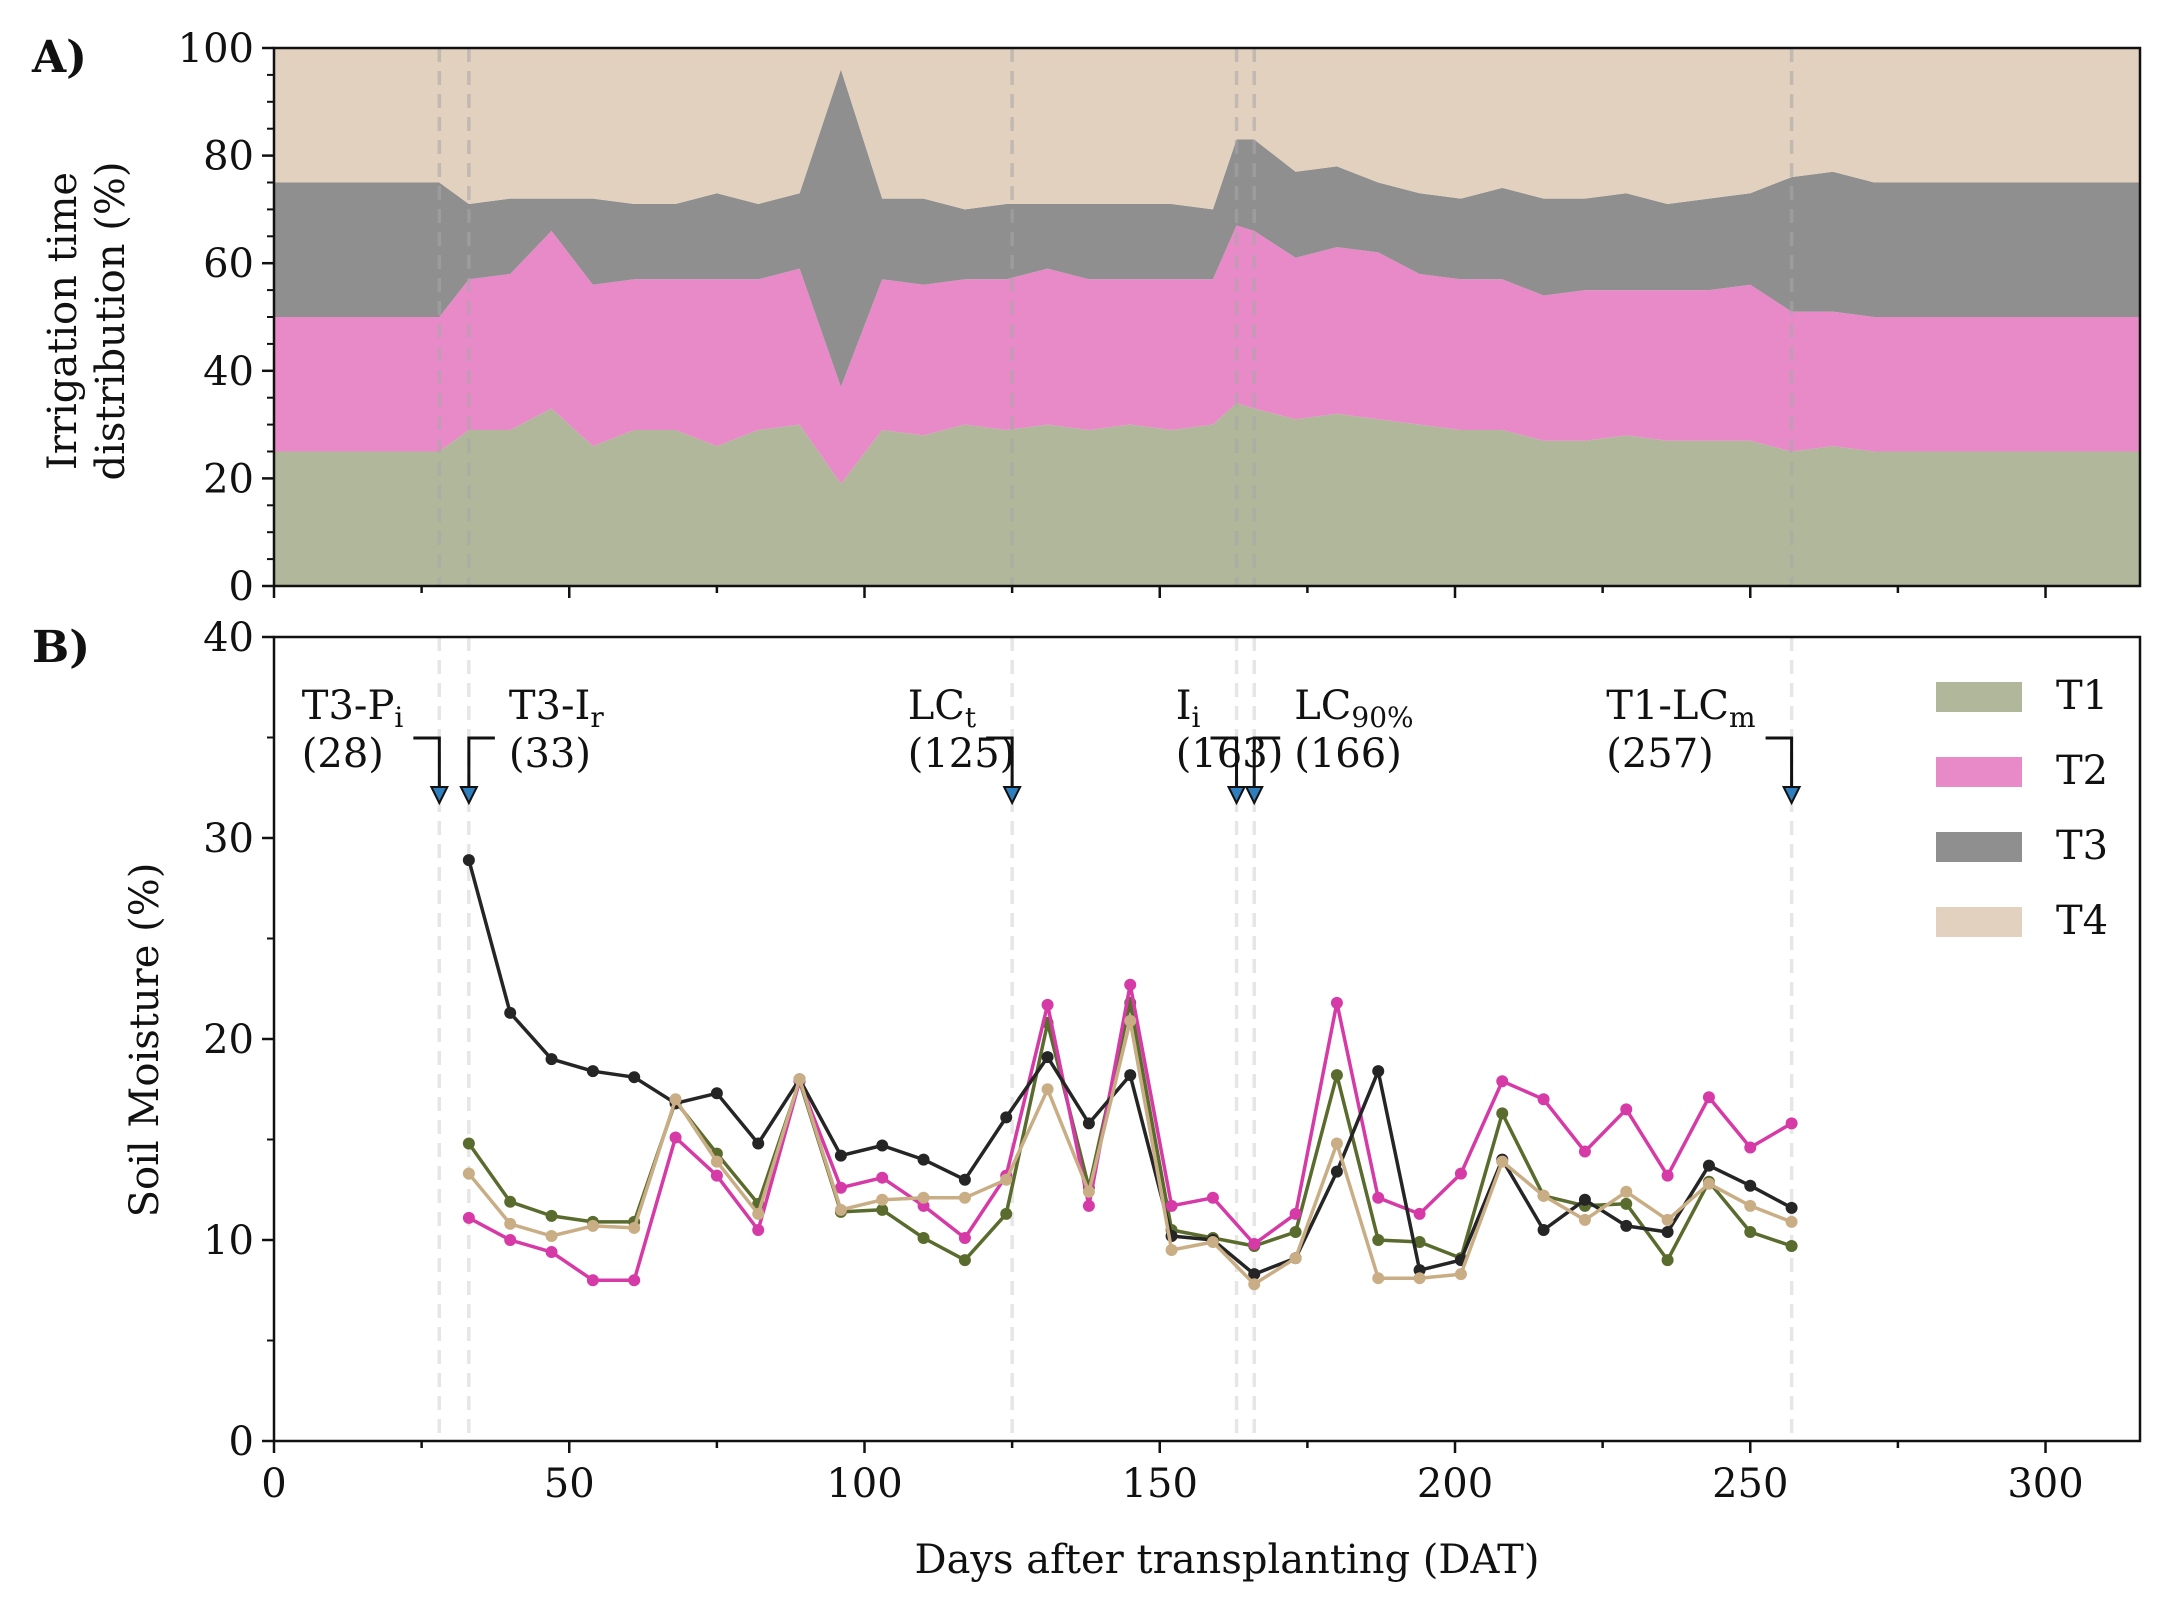  I want to click on panel-a-x-ticks, so click(1159, 592).